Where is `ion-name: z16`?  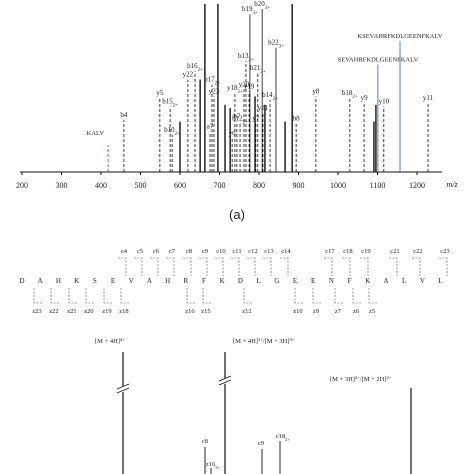 ion-name: z16 is located at coordinates (211, 464).